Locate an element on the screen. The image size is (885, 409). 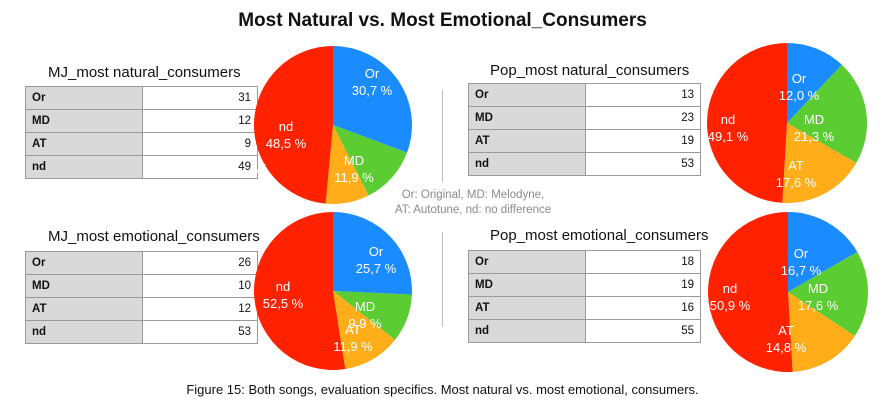
pie-label-percent: 48,5 % is located at coordinates (286, 143).